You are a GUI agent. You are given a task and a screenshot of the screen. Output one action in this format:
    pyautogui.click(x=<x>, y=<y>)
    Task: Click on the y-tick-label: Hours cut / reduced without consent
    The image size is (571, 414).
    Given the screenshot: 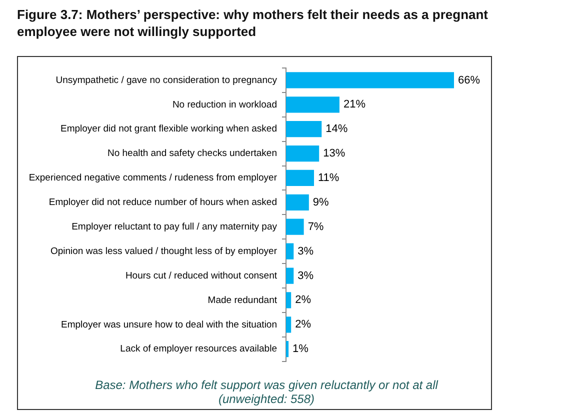 What is the action you would take?
    pyautogui.click(x=201, y=276)
    